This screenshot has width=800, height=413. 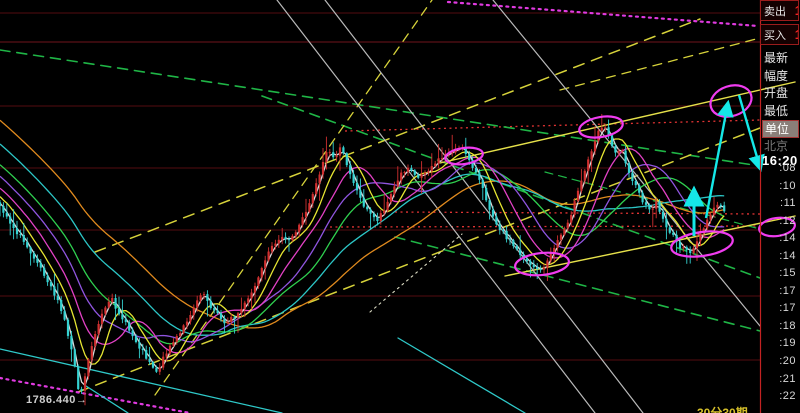 I want to click on info-row: 最新, so click(x=776, y=58).